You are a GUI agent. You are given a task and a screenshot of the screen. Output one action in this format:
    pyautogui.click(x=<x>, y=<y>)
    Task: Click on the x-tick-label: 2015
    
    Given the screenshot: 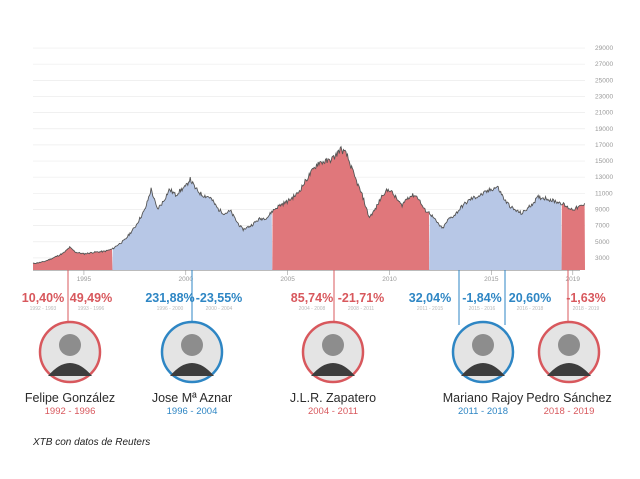 What is the action you would take?
    pyautogui.click(x=491, y=279)
    